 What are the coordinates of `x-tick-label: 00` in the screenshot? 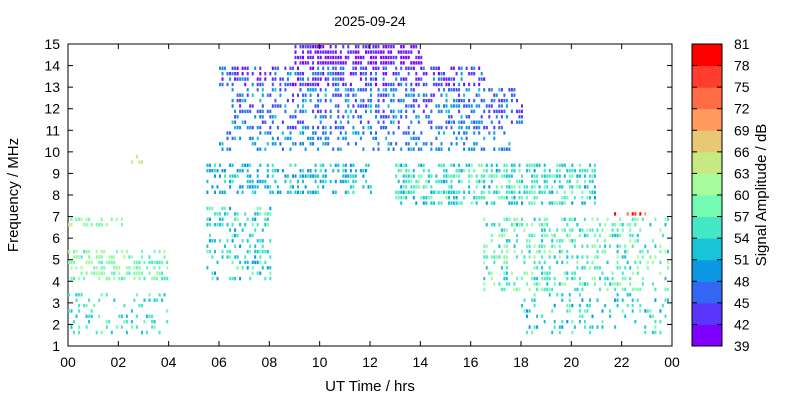 It's located at (68, 362).